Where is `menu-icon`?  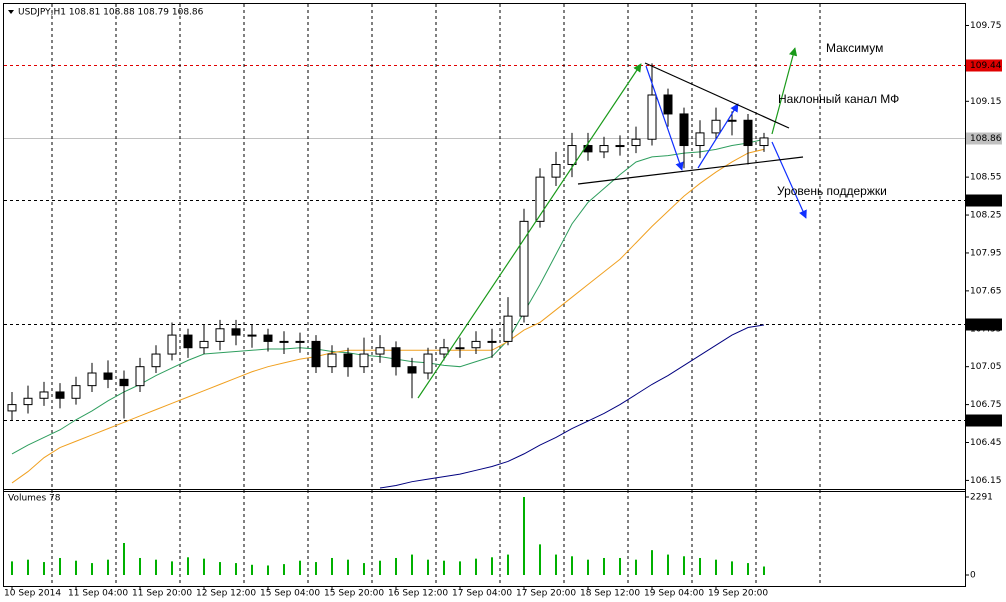 menu-icon is located at coordinates (11, 12).